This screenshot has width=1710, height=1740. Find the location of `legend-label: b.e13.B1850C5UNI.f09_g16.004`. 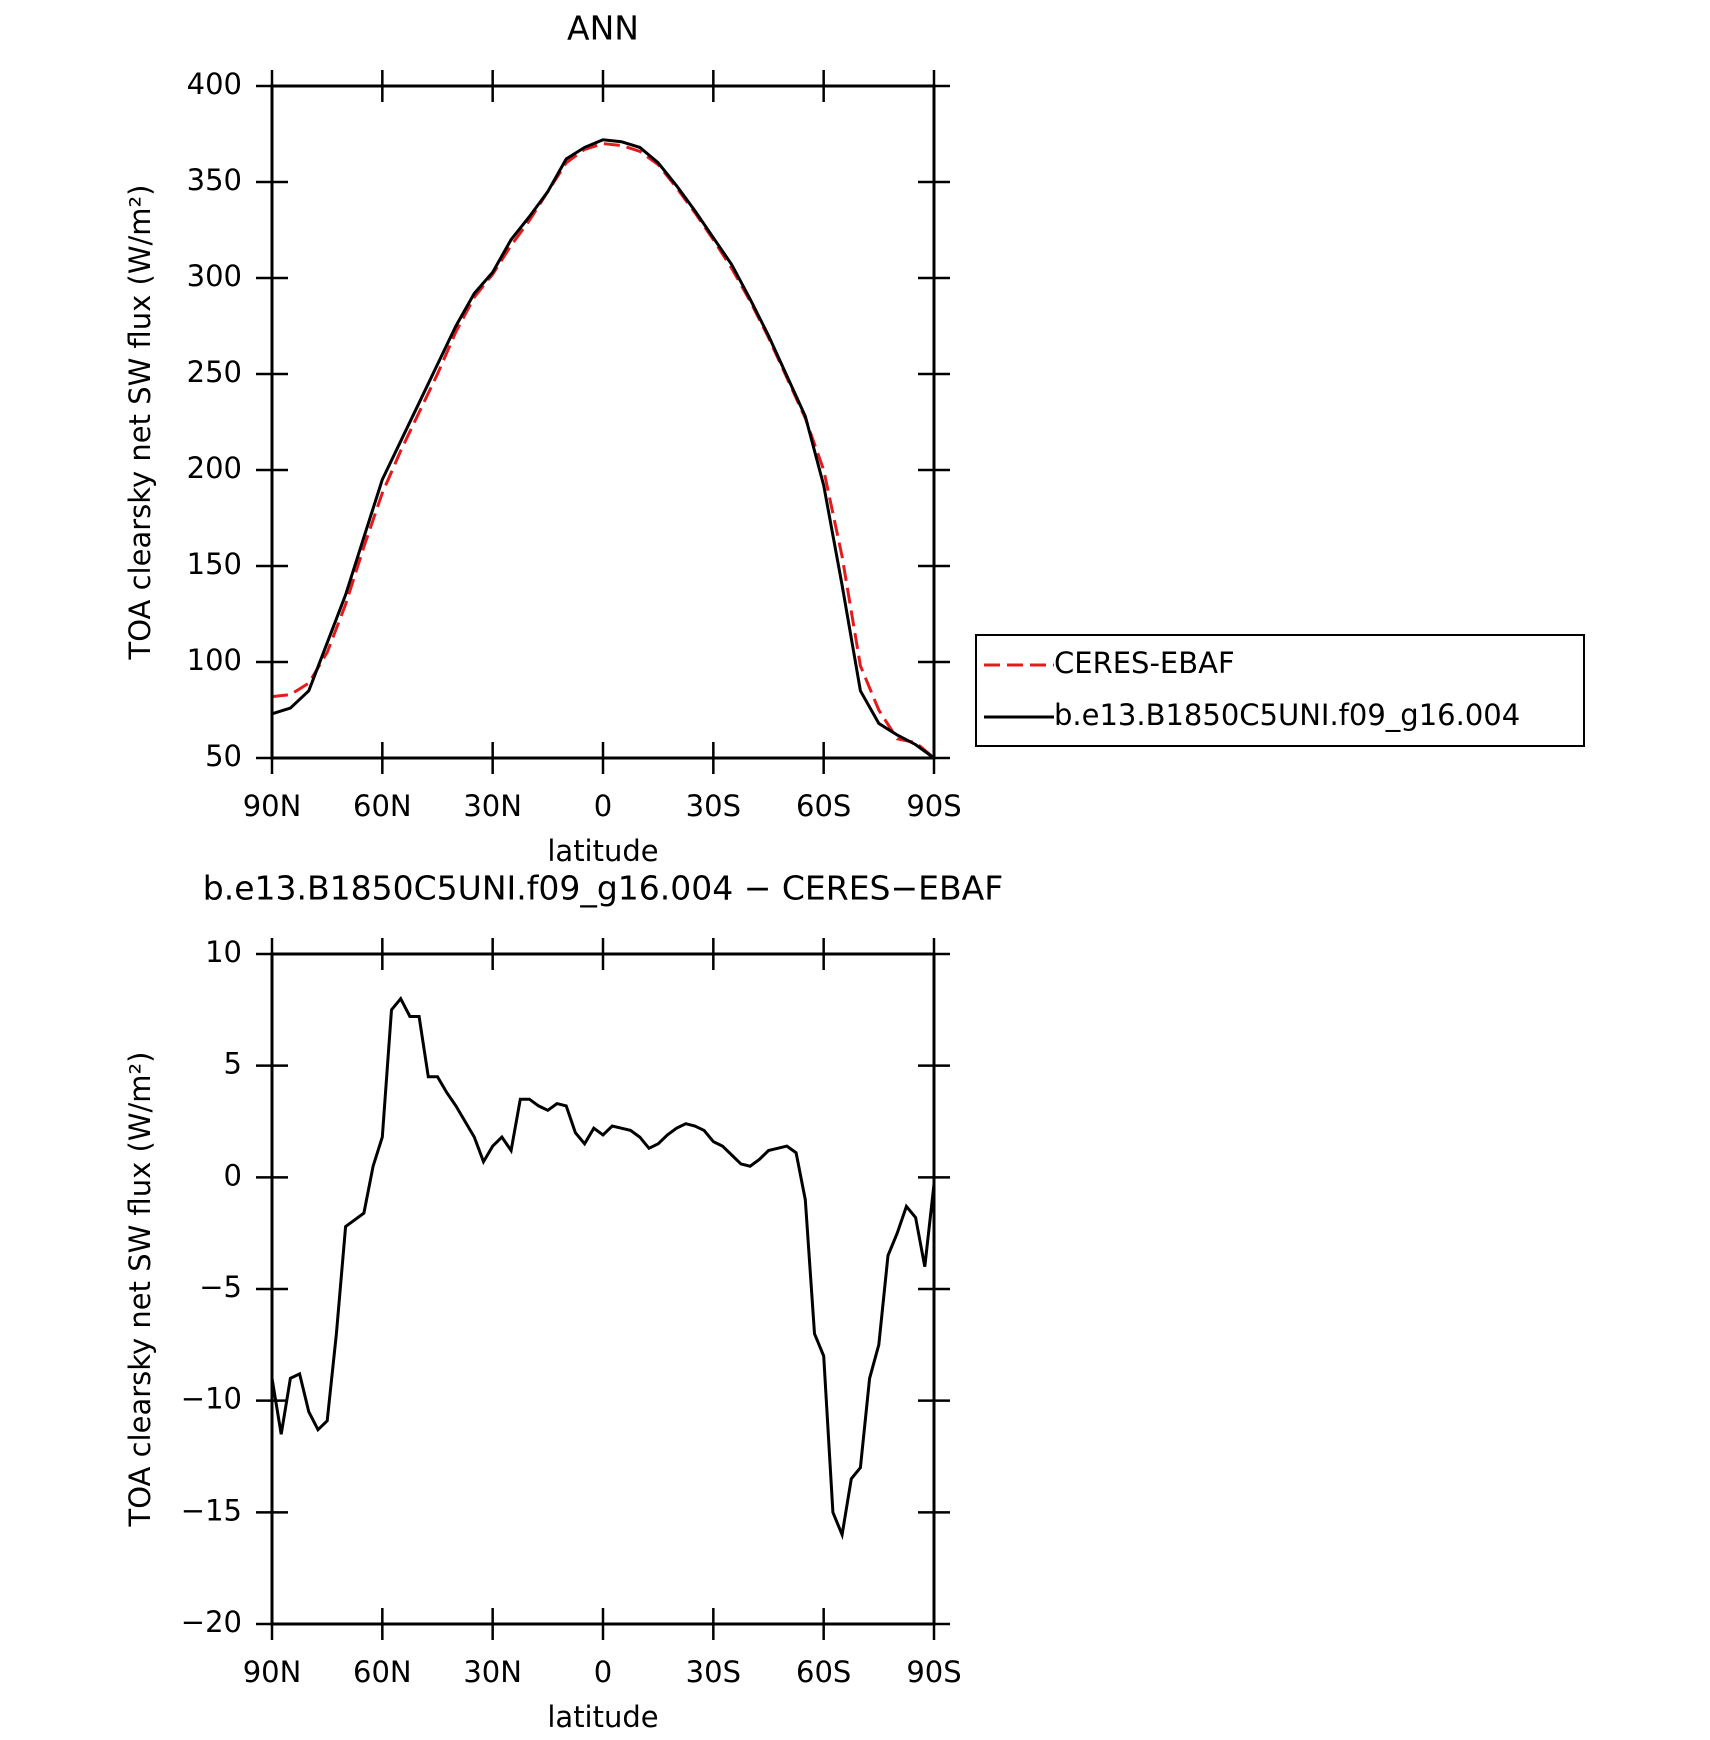

legend-label: b.e13.B1850C5UNI.f09_g16.004 is located at coordinates (1287, 715).